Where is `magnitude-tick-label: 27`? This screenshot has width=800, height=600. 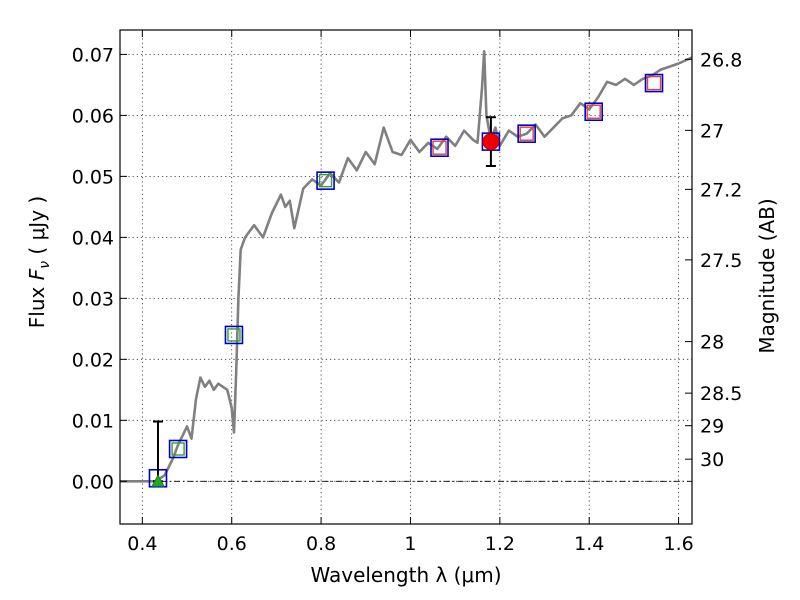
magnitude-tick-label: 27 is located at coordinates (712, 131).